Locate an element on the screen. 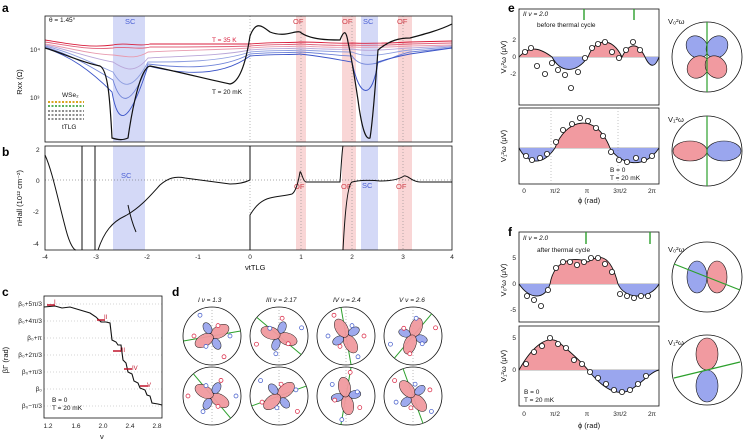 This screenshot has height=447, width=747. nhall-dip is located at coordinates (132, 218).